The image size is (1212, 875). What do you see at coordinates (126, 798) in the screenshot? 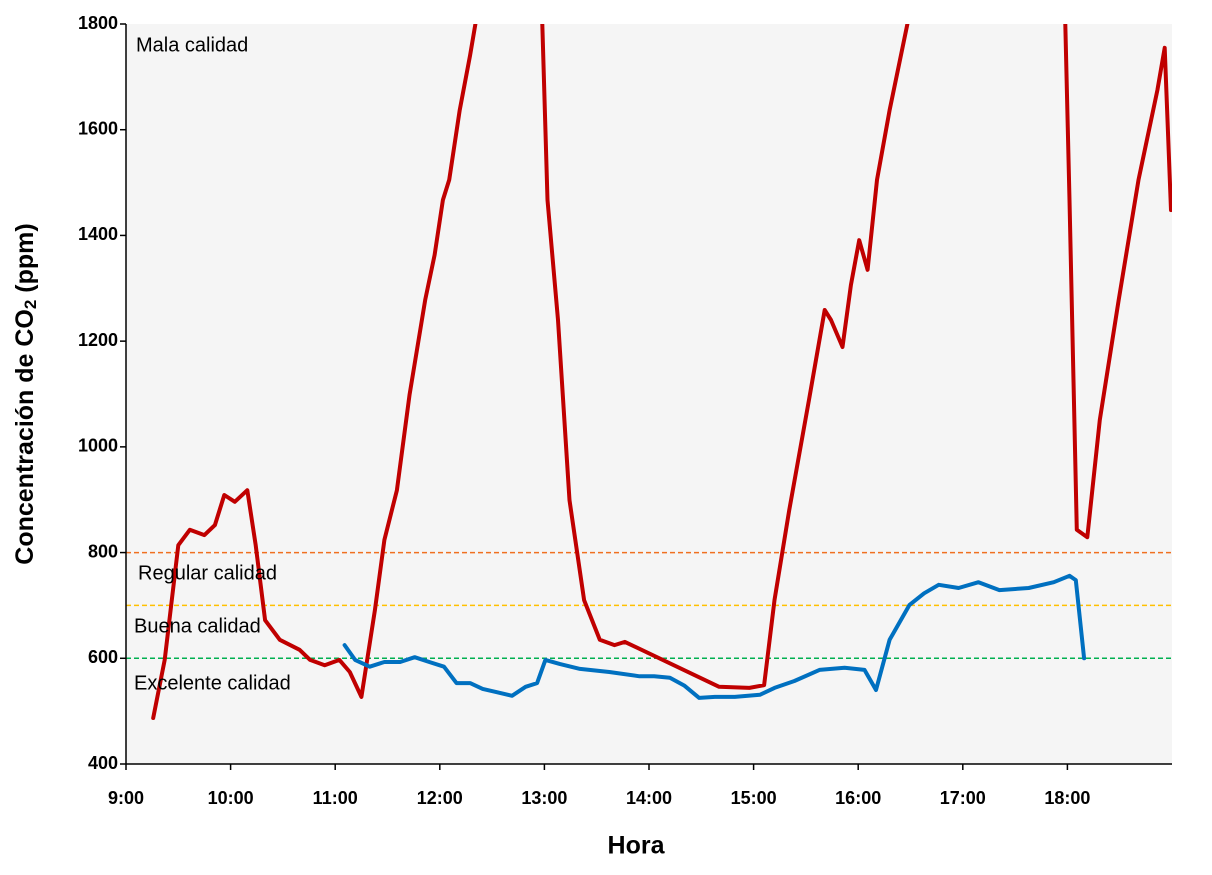
I see `x-tick-label: 9:00` at bounding box center [126, 798].